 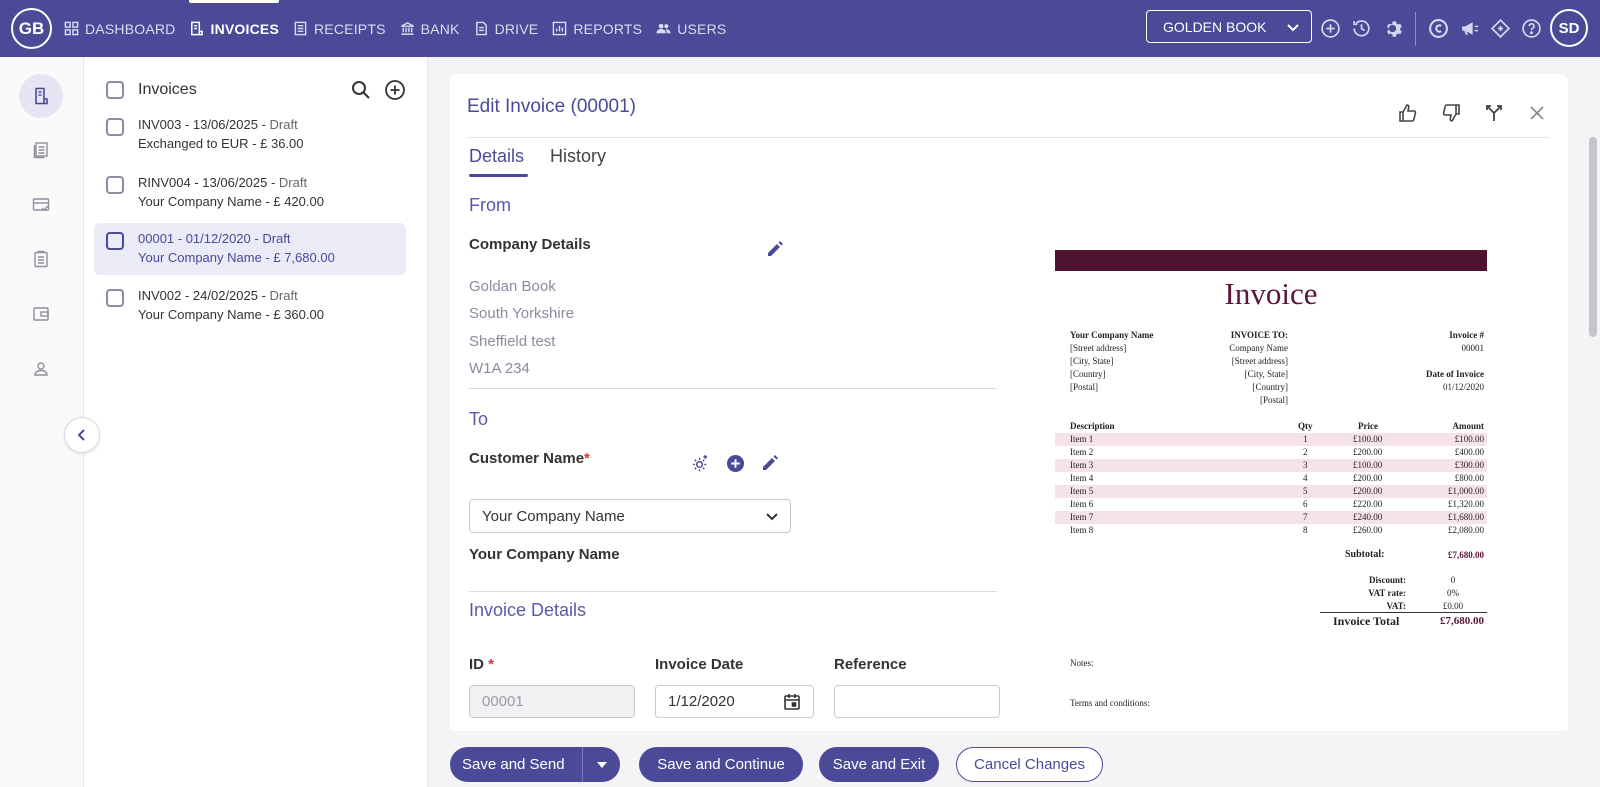 What do you see at coordinates (1531, 28) in the screenshot?
I see `help-icon` at bounding box center [1531, 28].